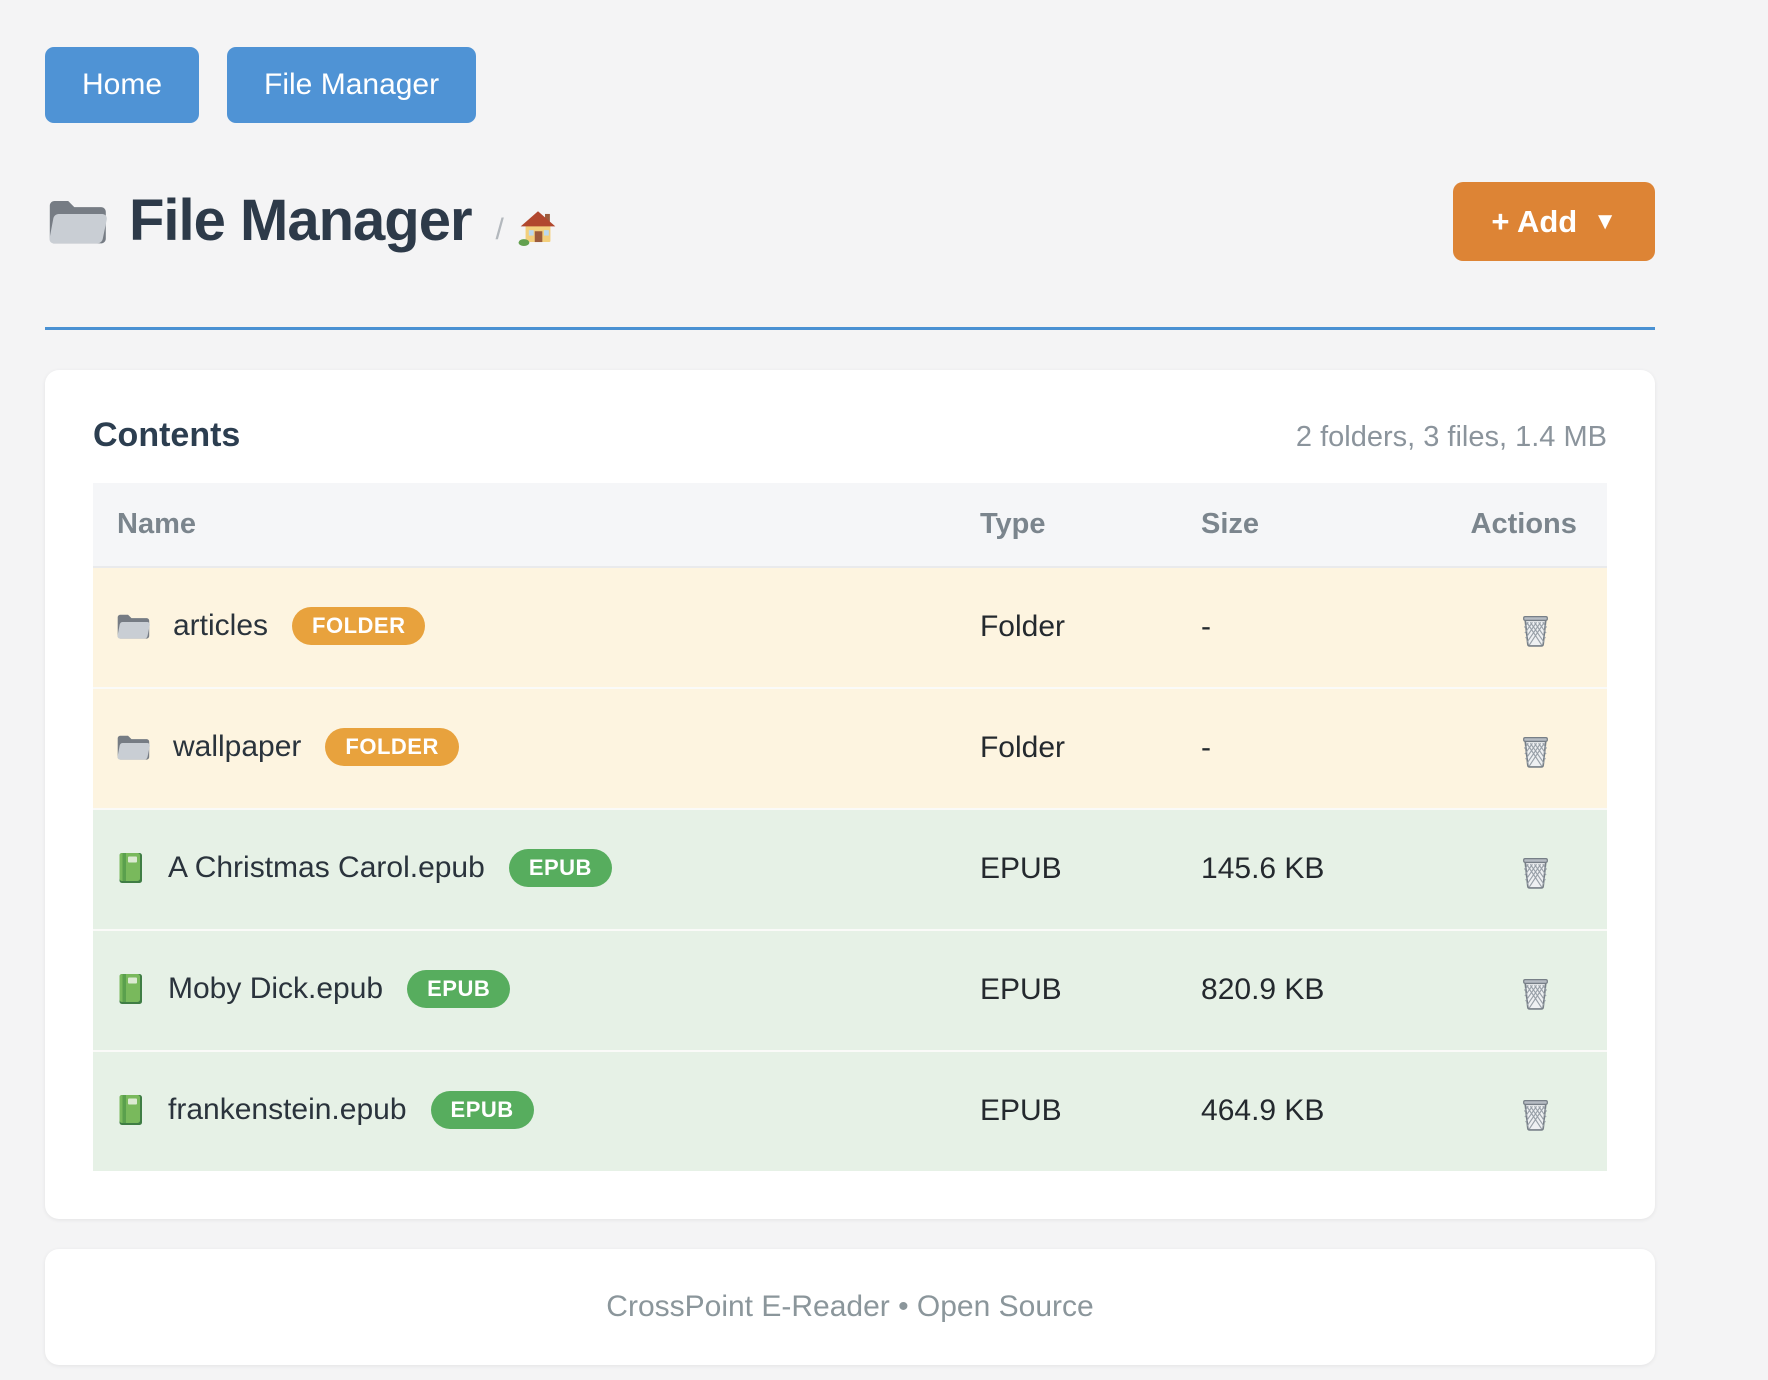 This screenshot has width=1768, height=1380. I want to click on item-size: 145.6 KB, so click(1263, 869).